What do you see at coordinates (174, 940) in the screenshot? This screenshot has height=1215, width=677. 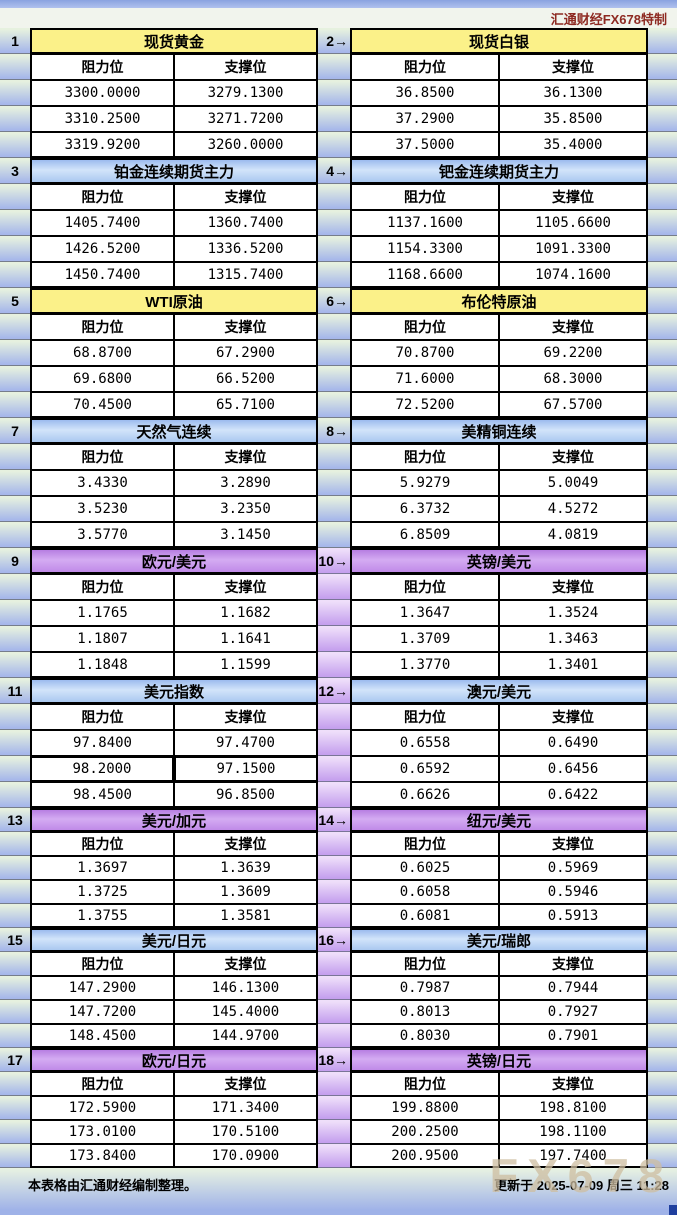 I see `block-title: 美元/日元` at bounding box center [174, 940].